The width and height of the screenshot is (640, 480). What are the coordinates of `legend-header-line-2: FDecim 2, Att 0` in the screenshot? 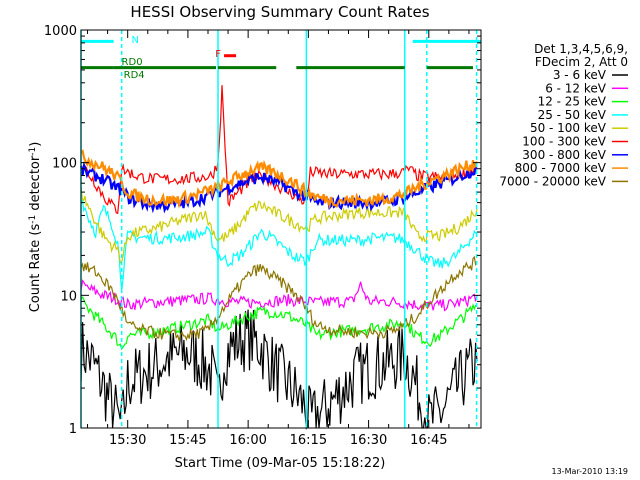 It's located at (581, 62).